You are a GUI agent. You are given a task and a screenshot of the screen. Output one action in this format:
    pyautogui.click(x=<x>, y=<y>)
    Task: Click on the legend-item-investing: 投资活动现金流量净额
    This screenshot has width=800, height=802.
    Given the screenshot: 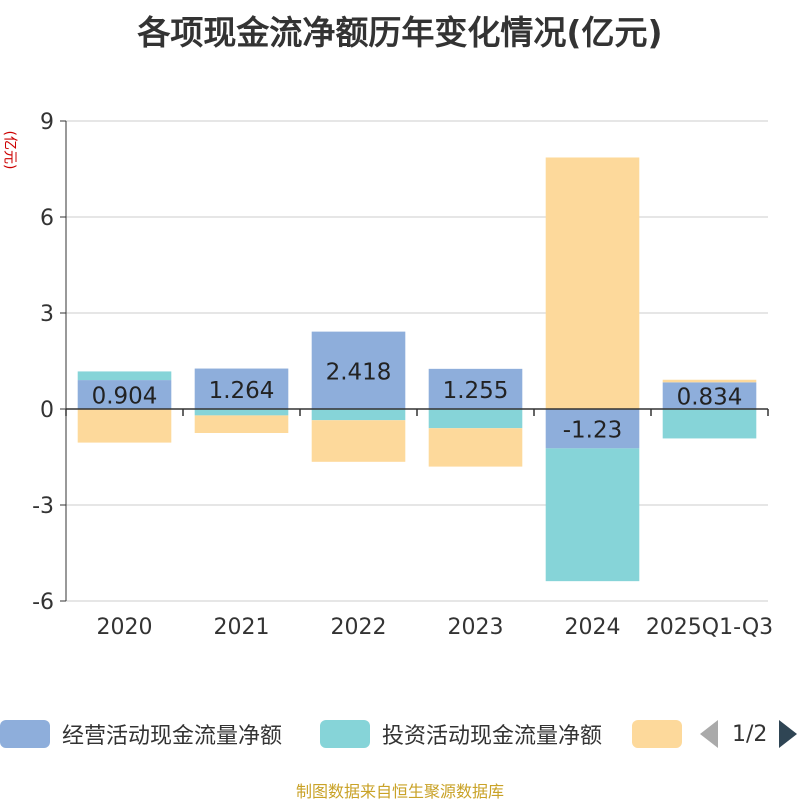 What is the action you would take?
    pyautogui.click(x=461, y=734)
    